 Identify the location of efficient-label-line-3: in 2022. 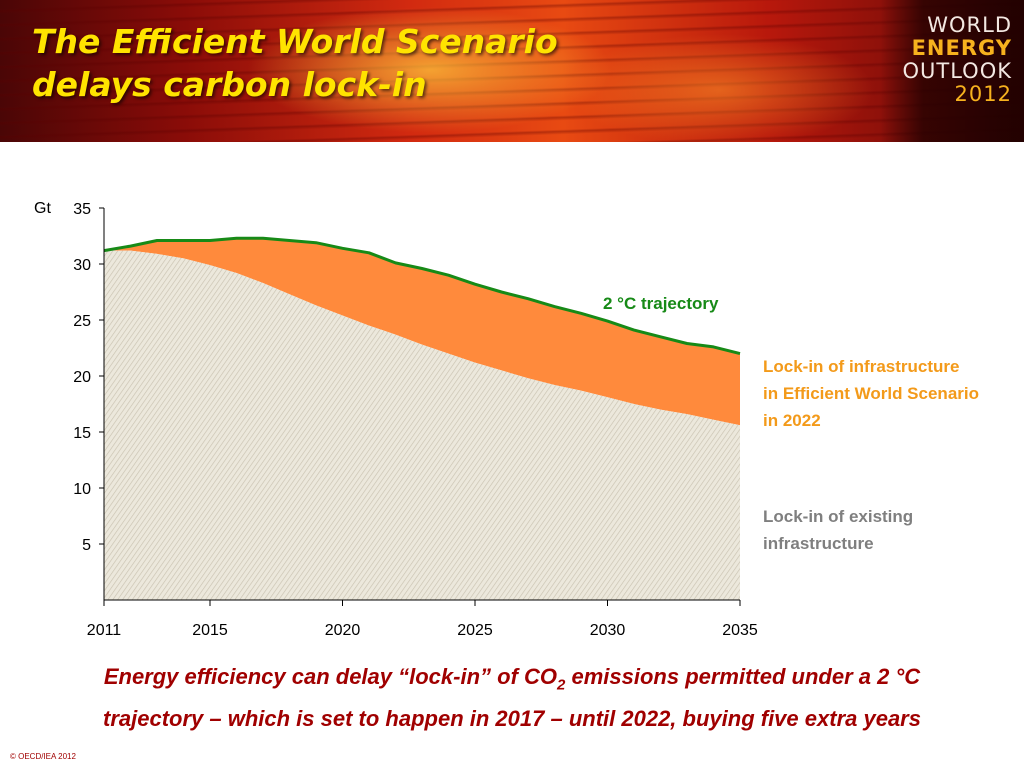
(792, 420).